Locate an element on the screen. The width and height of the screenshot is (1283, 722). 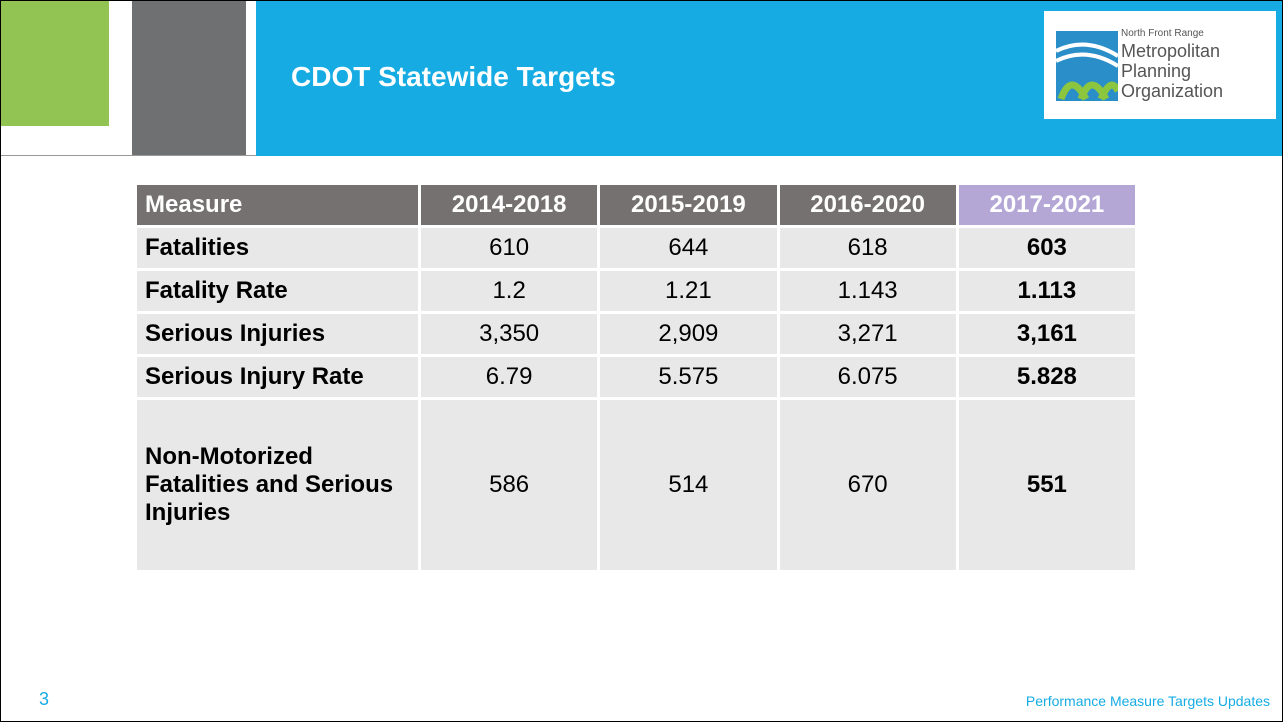
cell: 514 is located at coordinates (688, 485).